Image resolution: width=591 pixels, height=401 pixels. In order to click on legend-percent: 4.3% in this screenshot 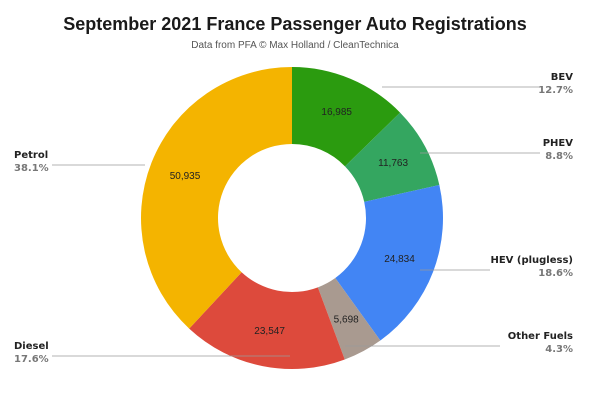, I will do `click(559, 349)`.